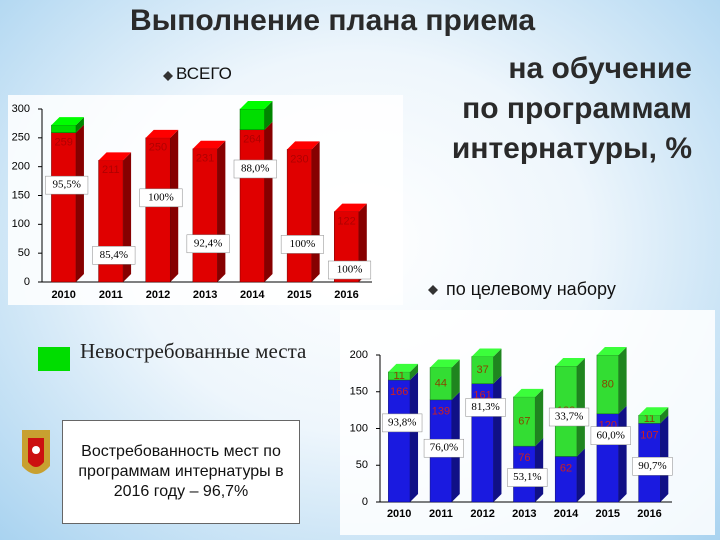  I want to click on percent-label: 93,8%, so click(402, 422).